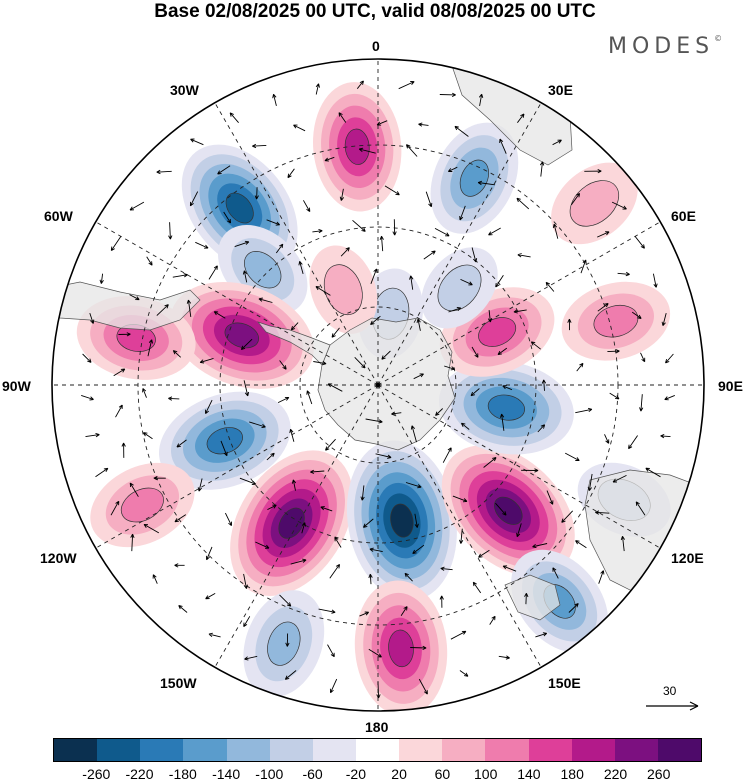 The image size is (750, 783). What do you see at coordinates (665, 46) in the screenshot?
I see `modes-logo: MODES©` at bounding box center [665, 46].